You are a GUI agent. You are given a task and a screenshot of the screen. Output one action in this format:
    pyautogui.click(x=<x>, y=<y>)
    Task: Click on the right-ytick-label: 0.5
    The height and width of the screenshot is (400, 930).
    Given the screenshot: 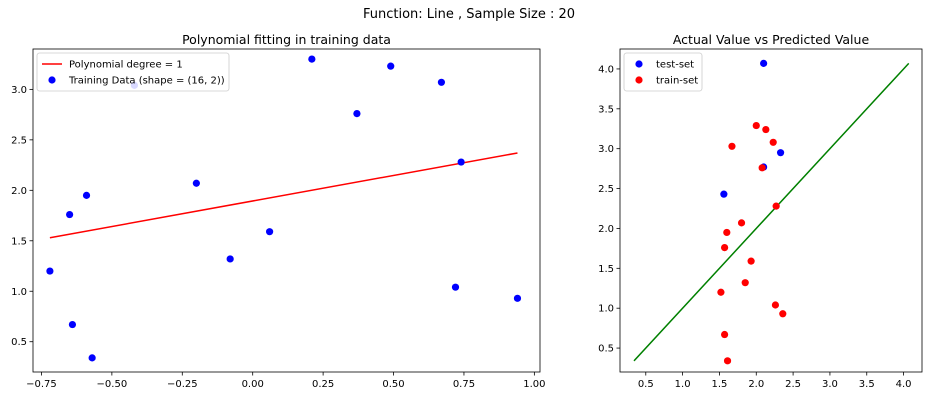 What is the action you would take?
    pyautogui.click(x=606, y=349)
    